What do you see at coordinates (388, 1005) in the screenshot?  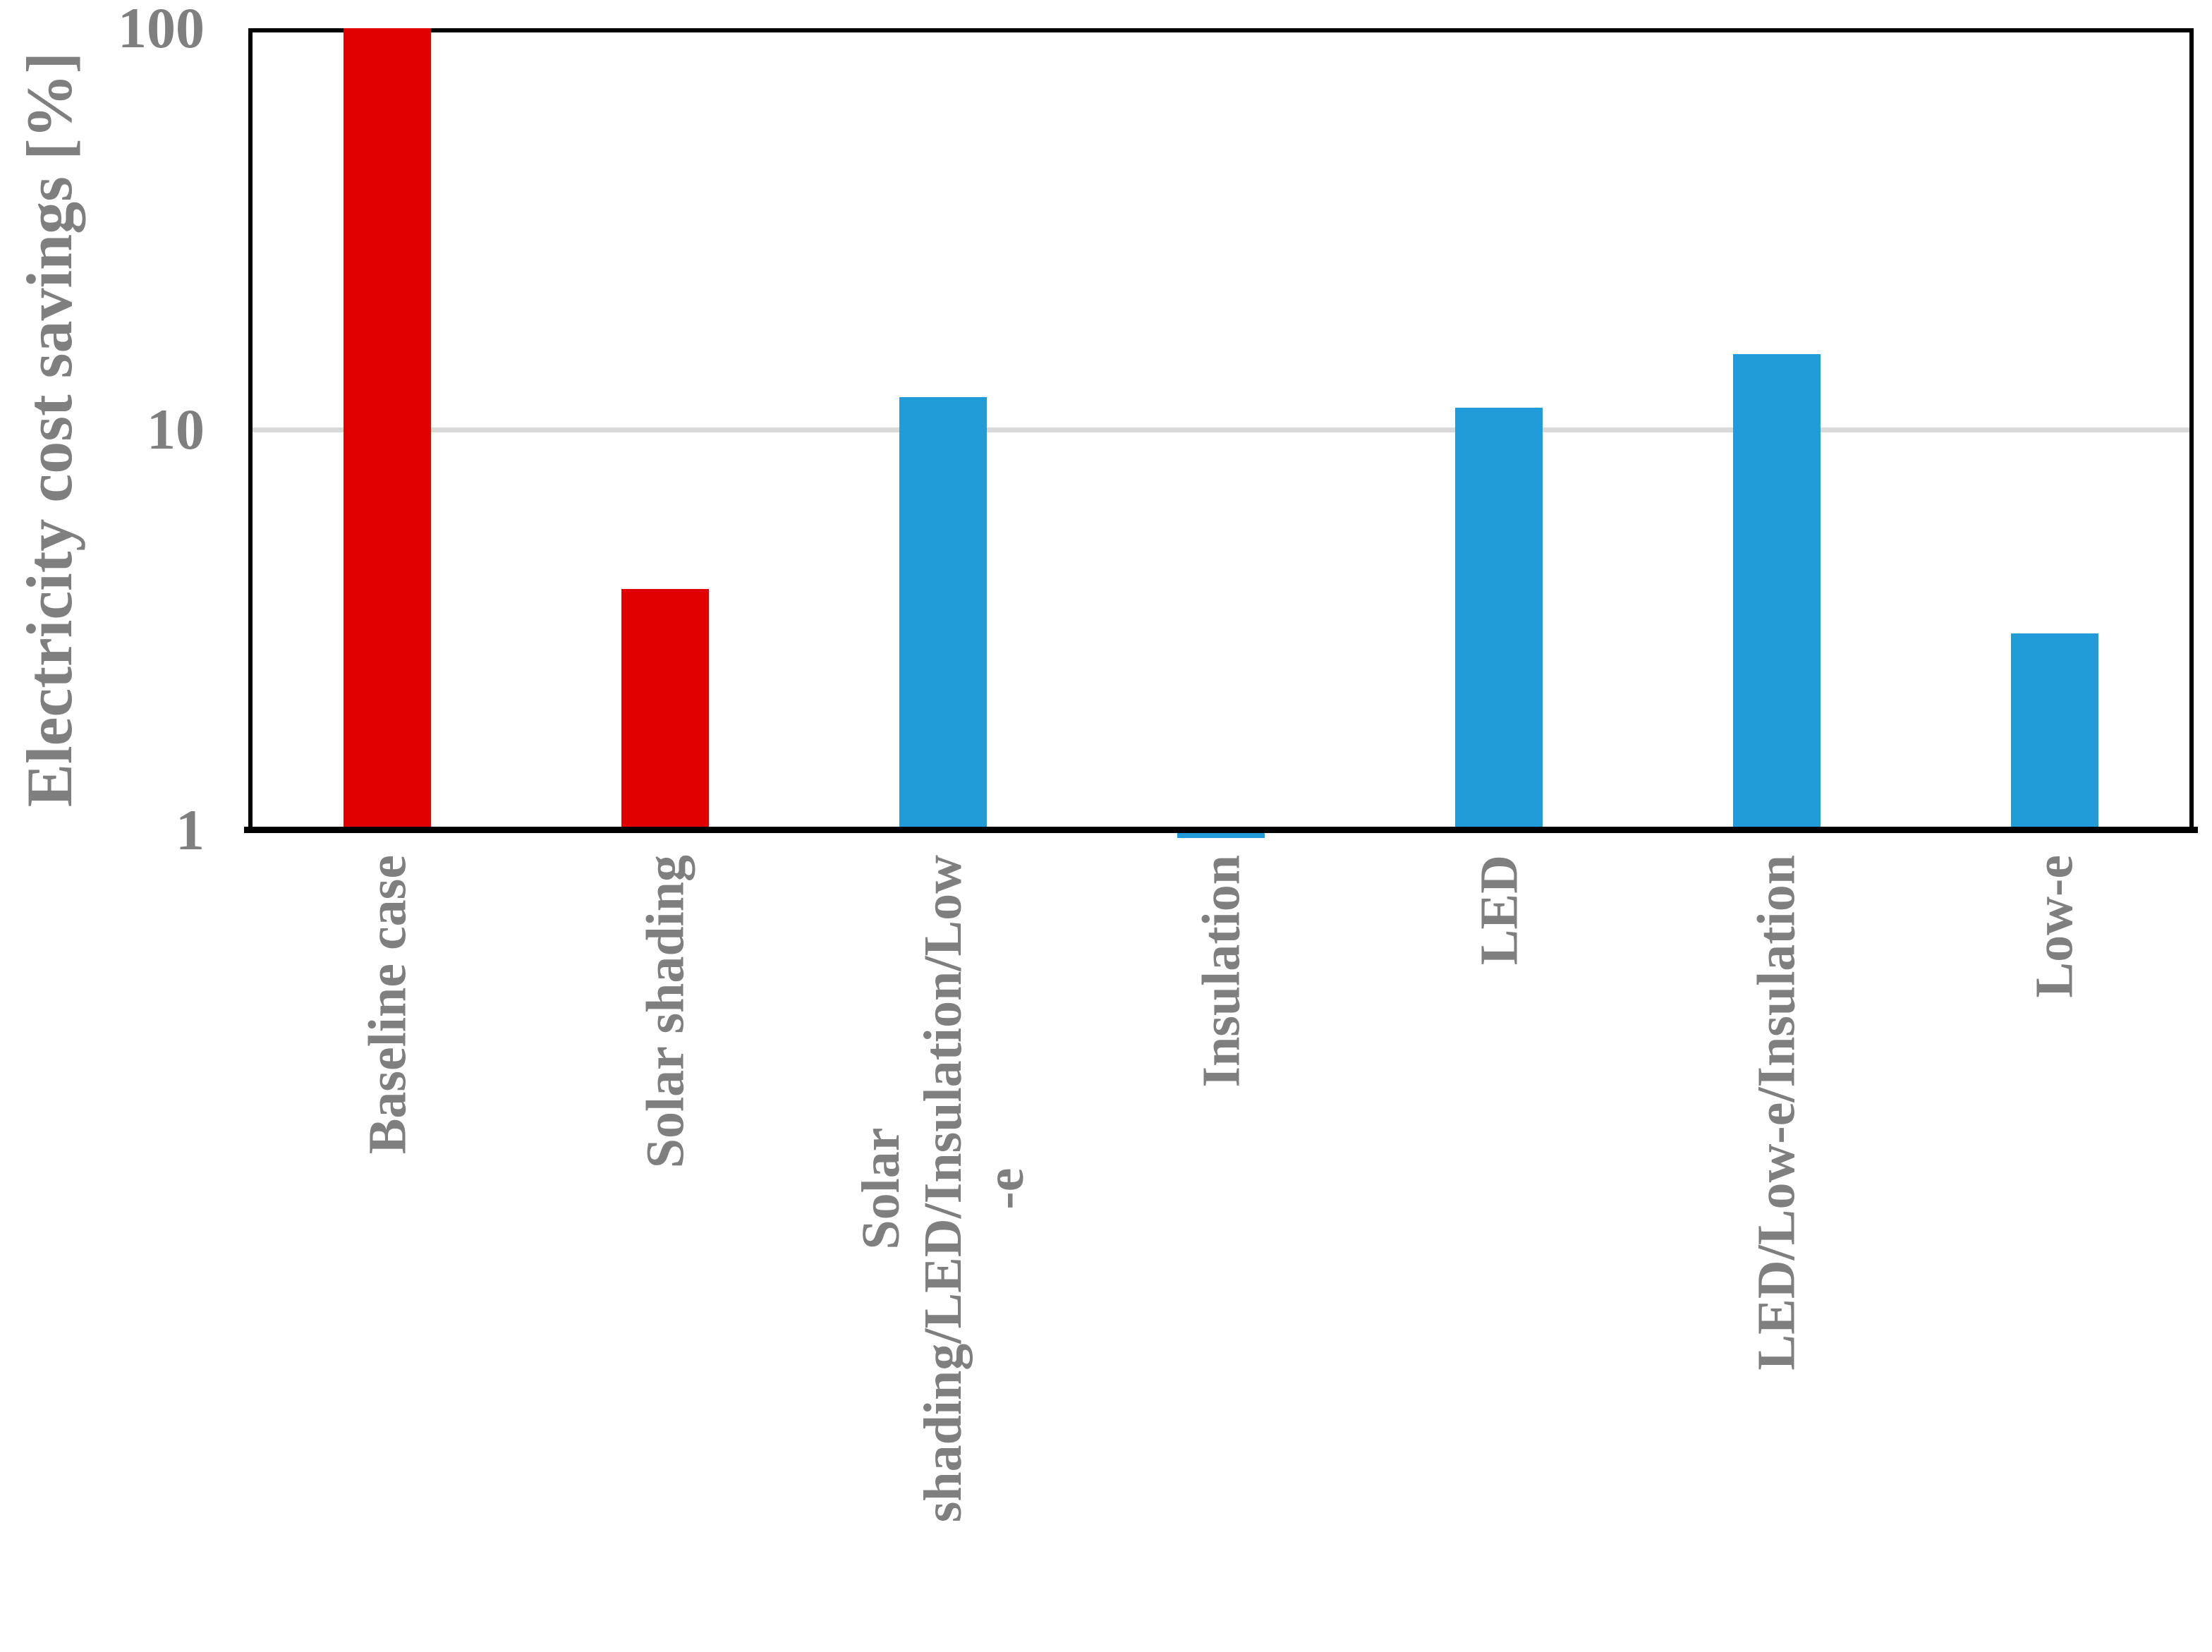 I see `x-label-baseline-case: Baseline case` at bounding box center [388, 1005].